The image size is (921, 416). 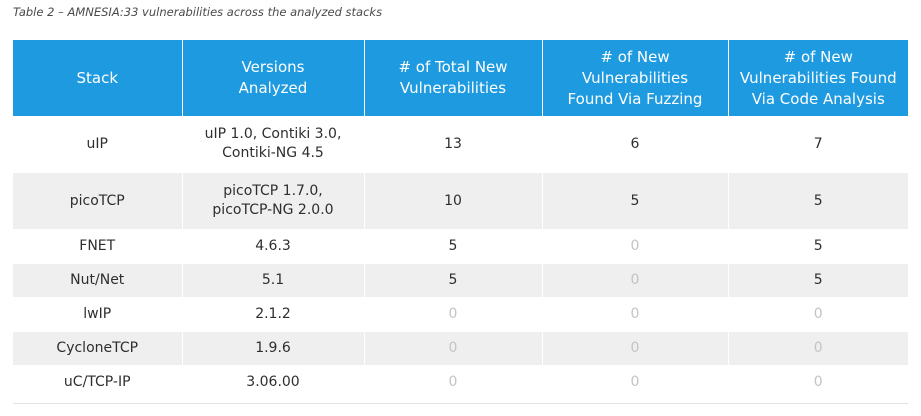 What do you see at coordinates (97, 348) in the screenshot?
I see `cell-stack: CycloneTCP` at bounding box center [97, 348].